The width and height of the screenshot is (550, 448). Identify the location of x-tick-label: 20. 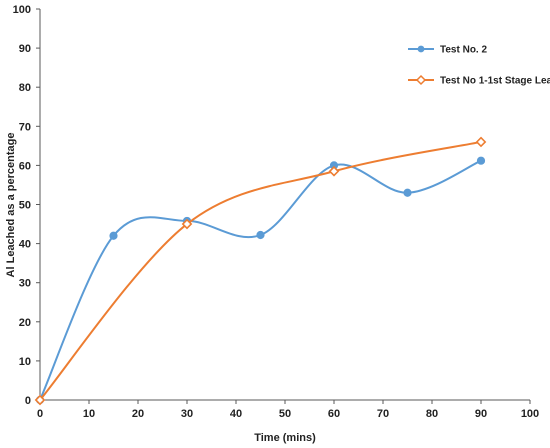
(138, 414).